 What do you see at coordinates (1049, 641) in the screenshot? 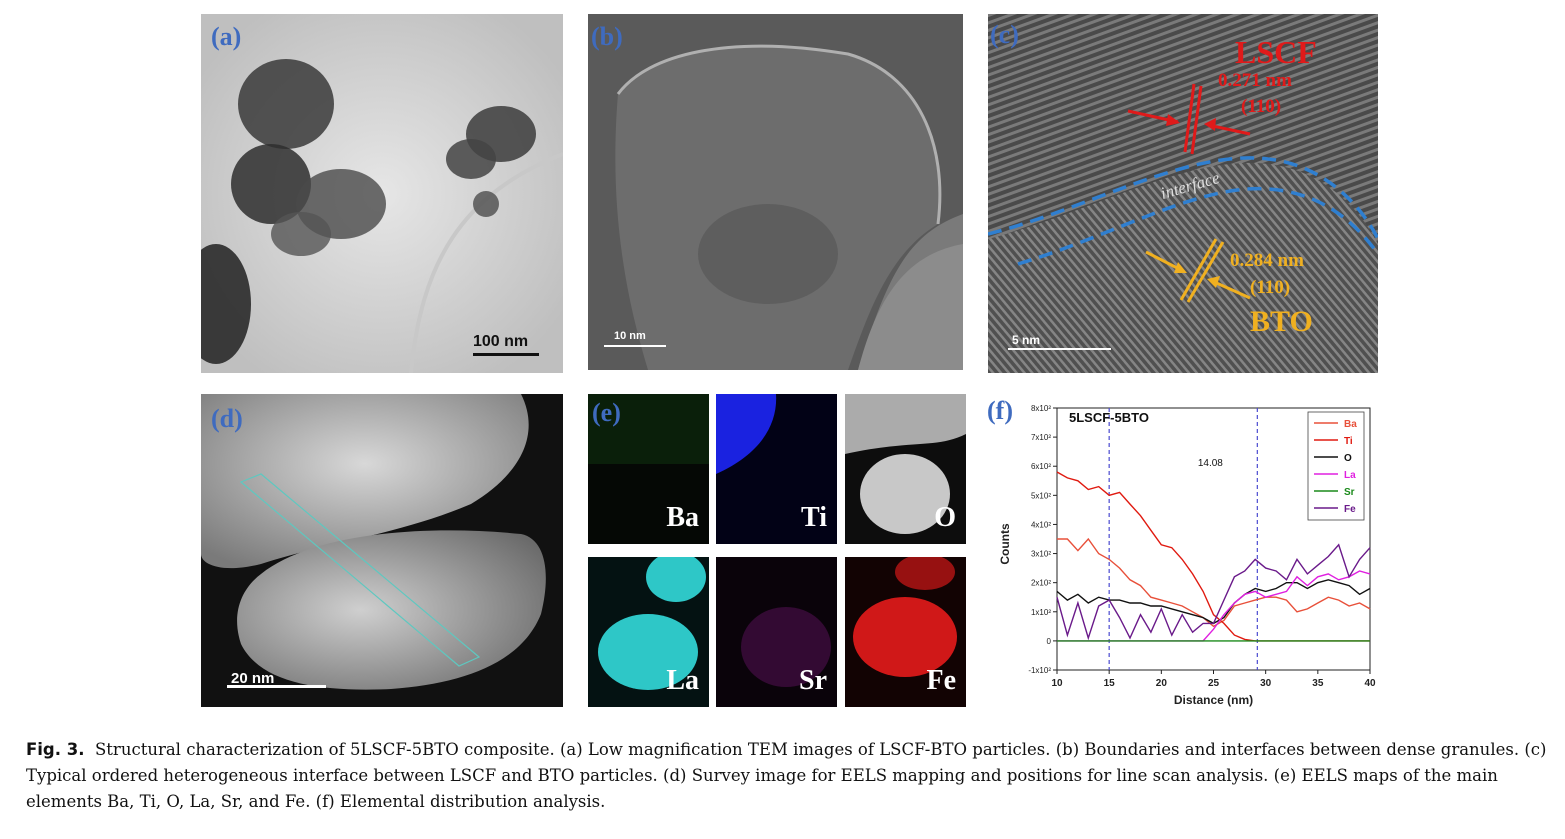
I see `y-tick-label: 0` at bounding box center [1049, 641].